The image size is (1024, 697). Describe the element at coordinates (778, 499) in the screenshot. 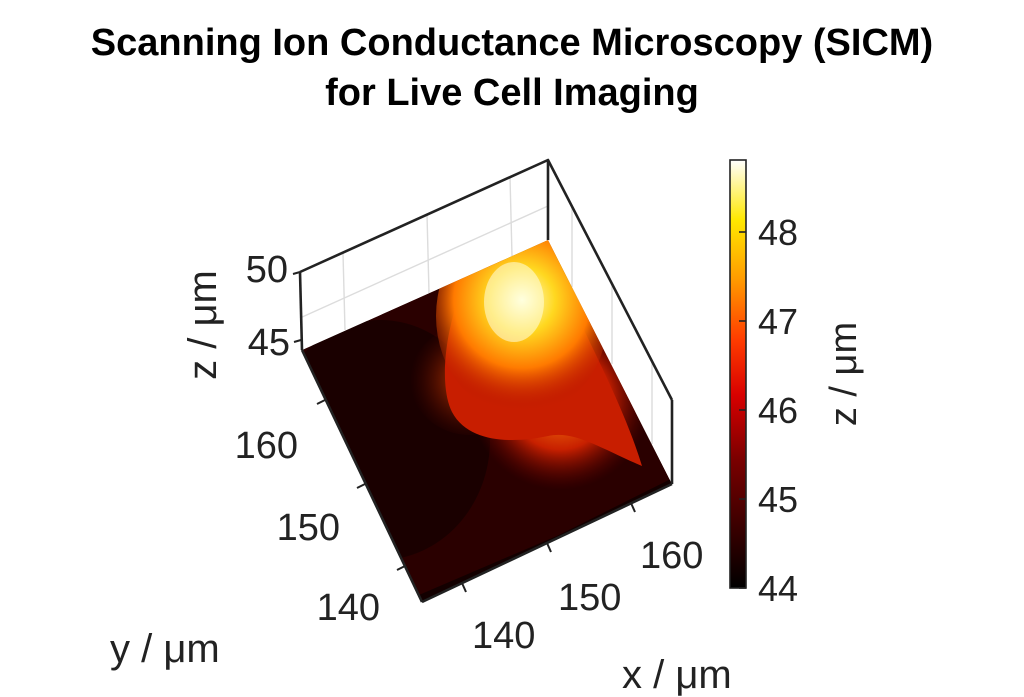

I see `colorbar-tick-label: 45` at that location.